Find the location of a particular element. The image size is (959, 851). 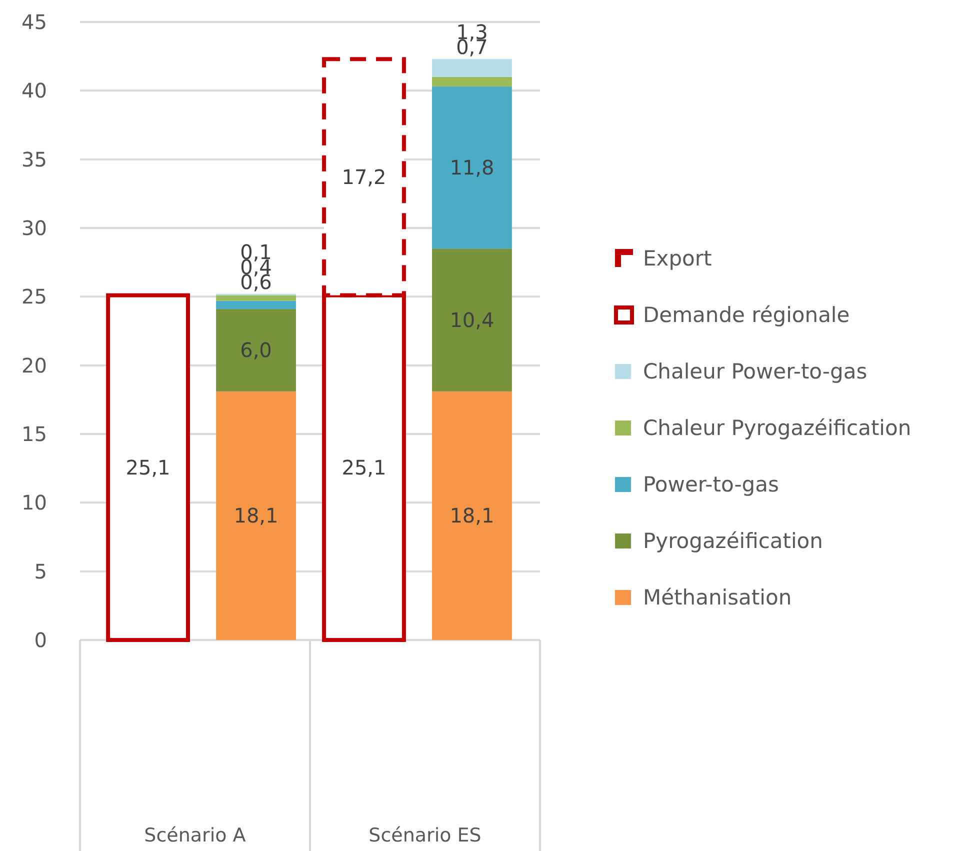

data-label: 17,2 is located at coordinates (364, 177).